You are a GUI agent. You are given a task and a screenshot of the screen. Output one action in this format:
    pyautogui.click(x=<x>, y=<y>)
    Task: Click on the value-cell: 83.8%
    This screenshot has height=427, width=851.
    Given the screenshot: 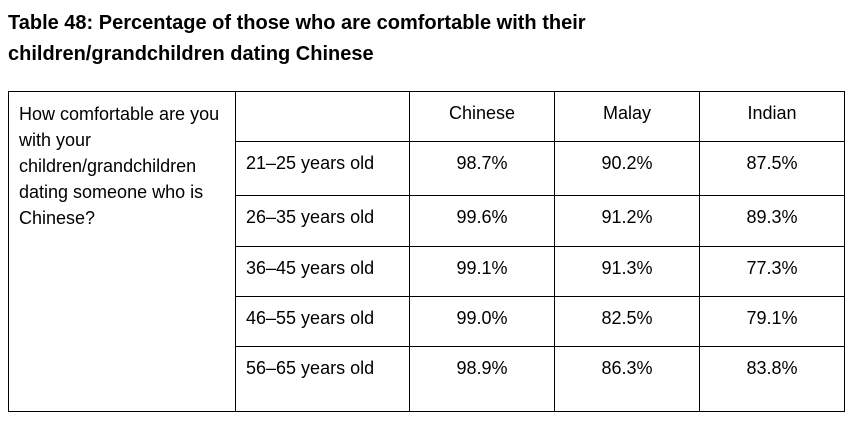 What is the action you would take?
    pyautogui.click(x=772, y=379)
    